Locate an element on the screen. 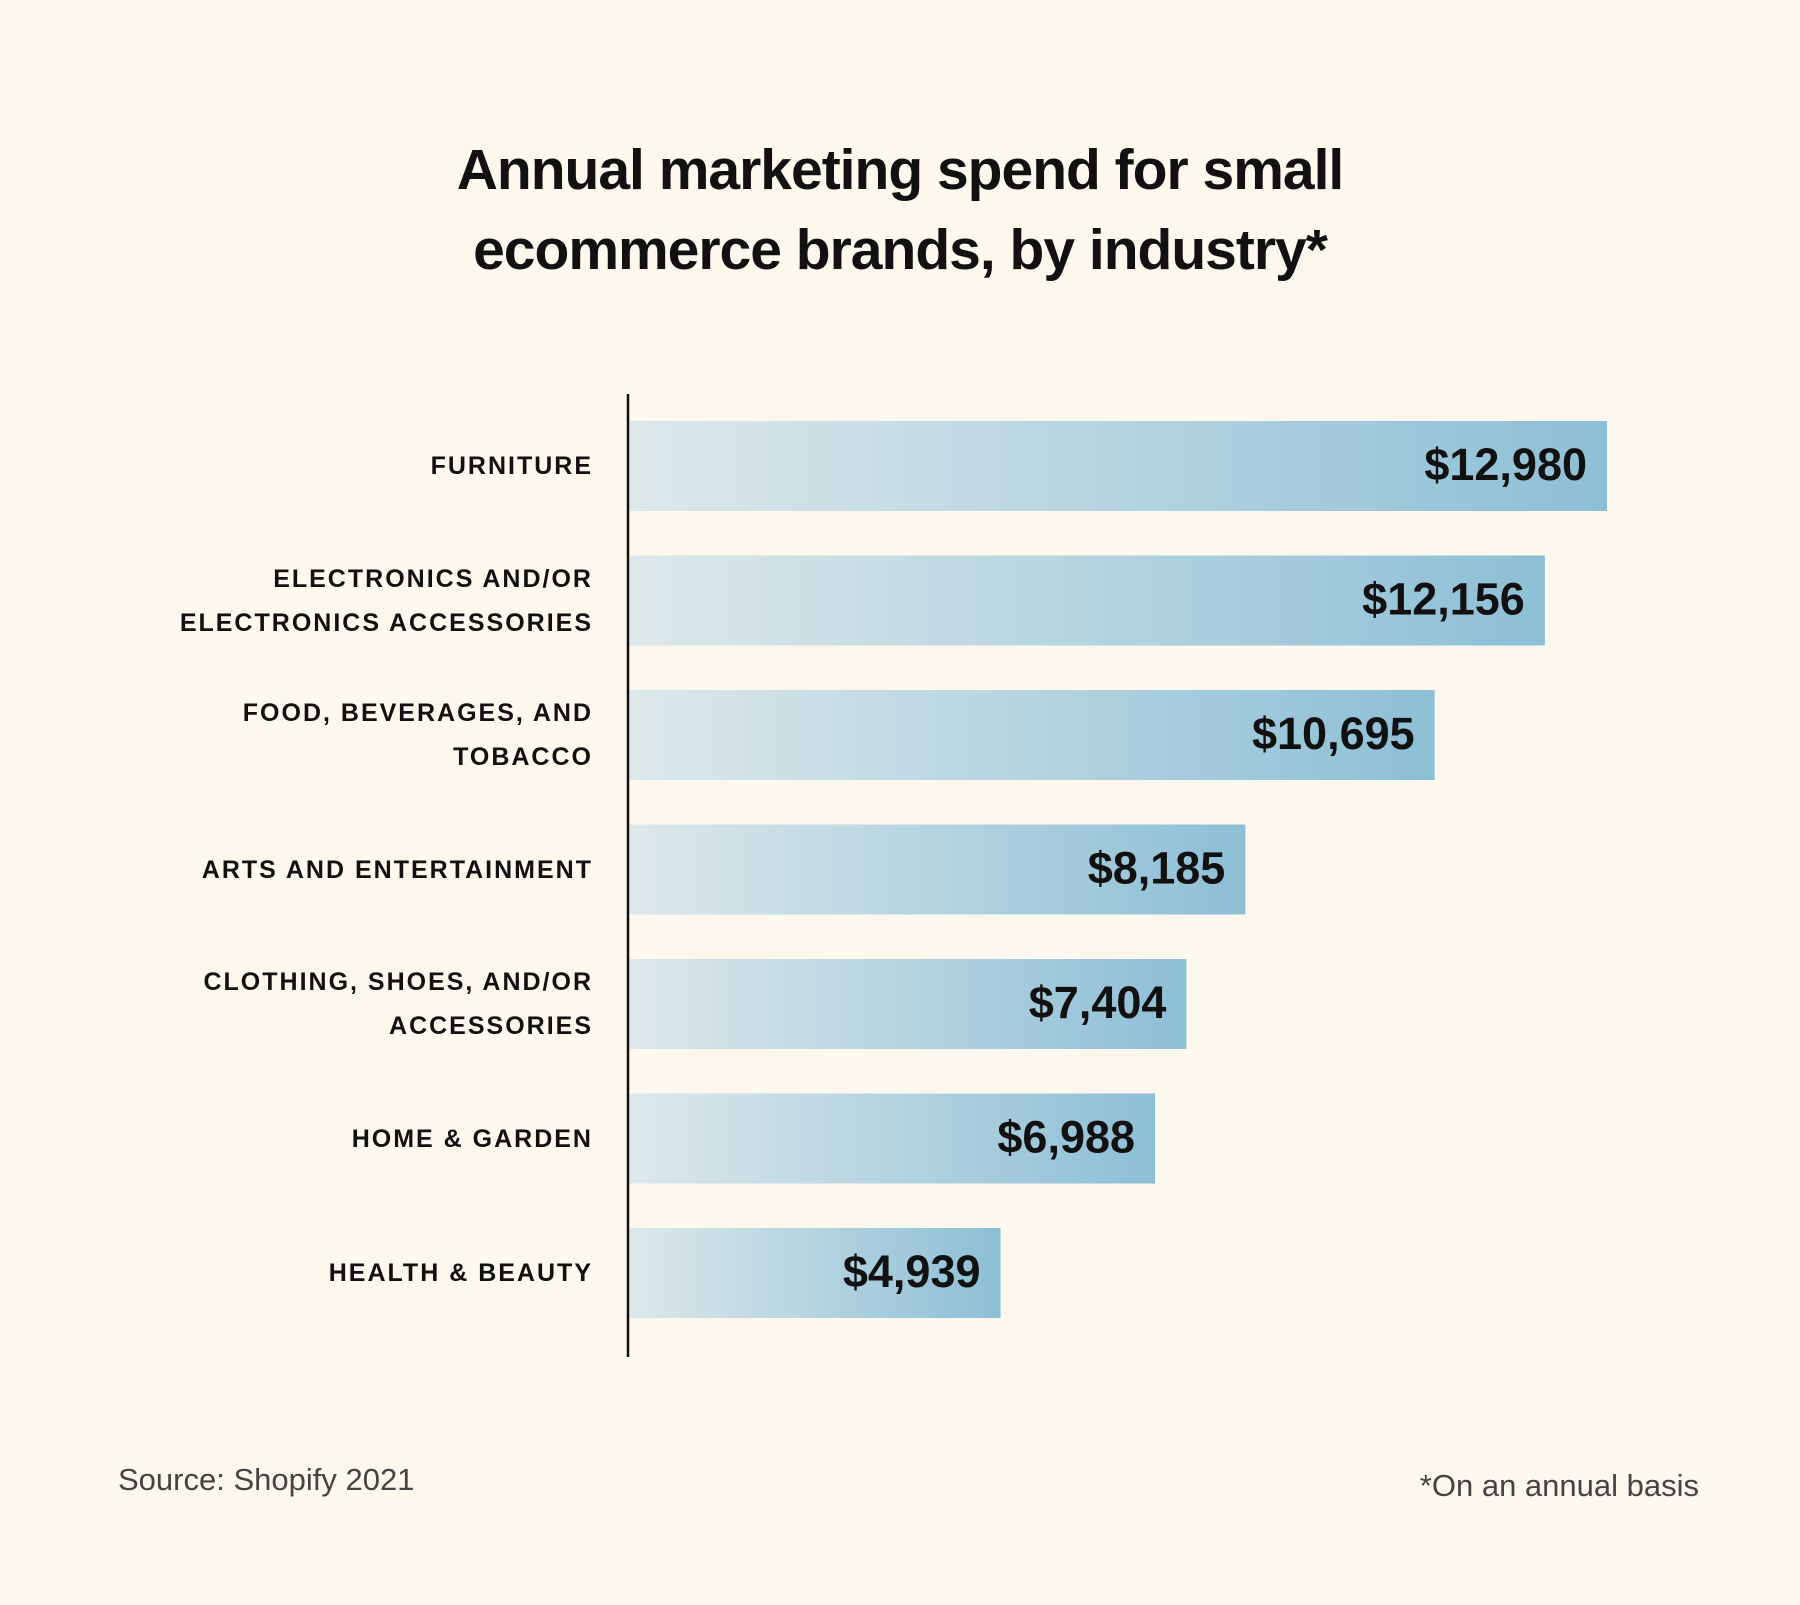 This screenshot has width=1800, height=1605. value-label: $8,185 is located at coordinates (1157, 867).